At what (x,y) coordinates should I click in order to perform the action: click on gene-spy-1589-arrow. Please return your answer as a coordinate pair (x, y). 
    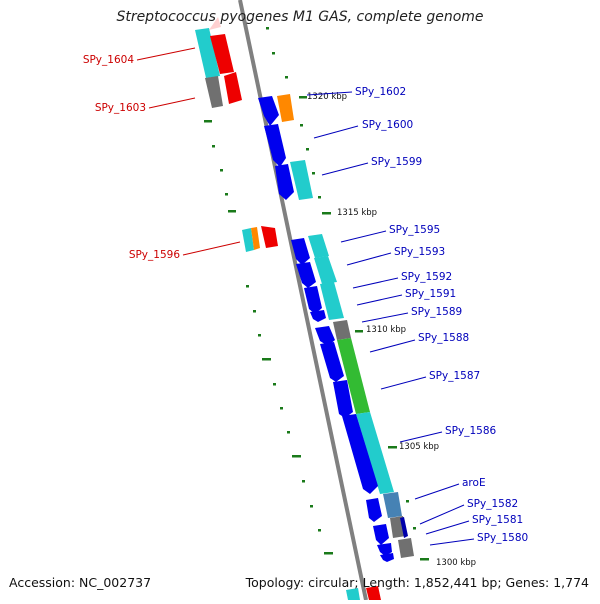
    Looking at the image, I should click on (318, 316).